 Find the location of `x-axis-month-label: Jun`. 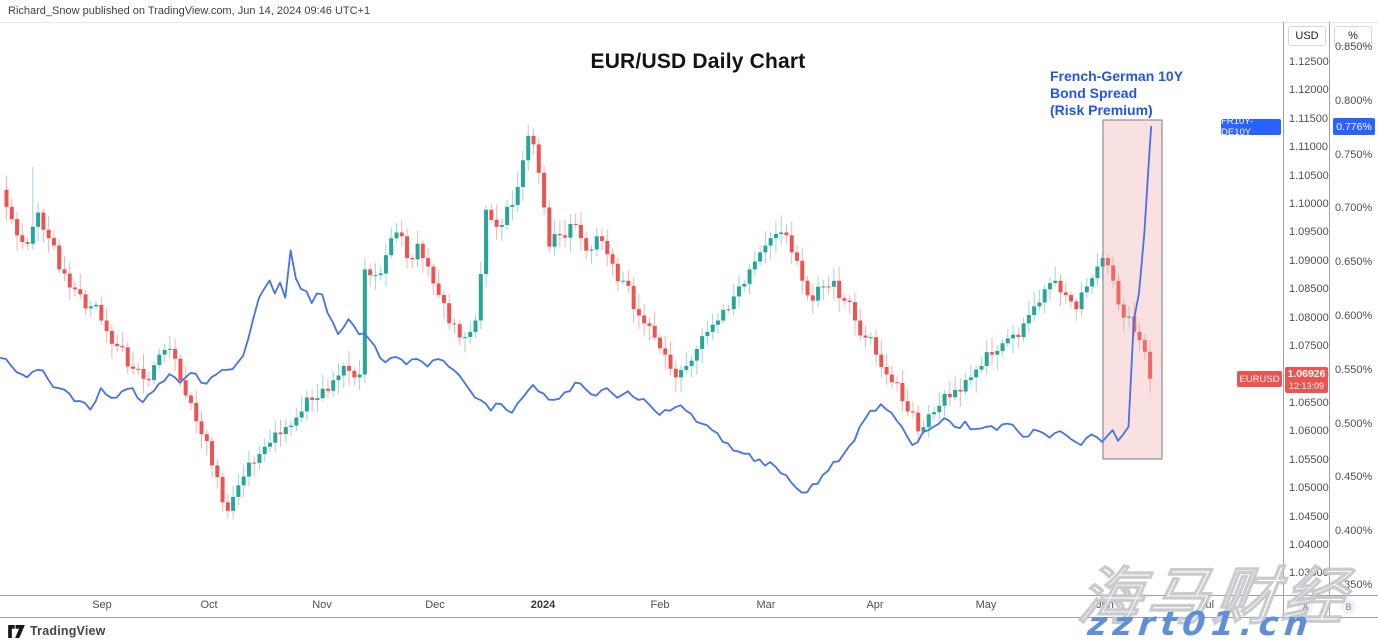

x-axis-month-label: Jun is located at coordinates (1105, 605).